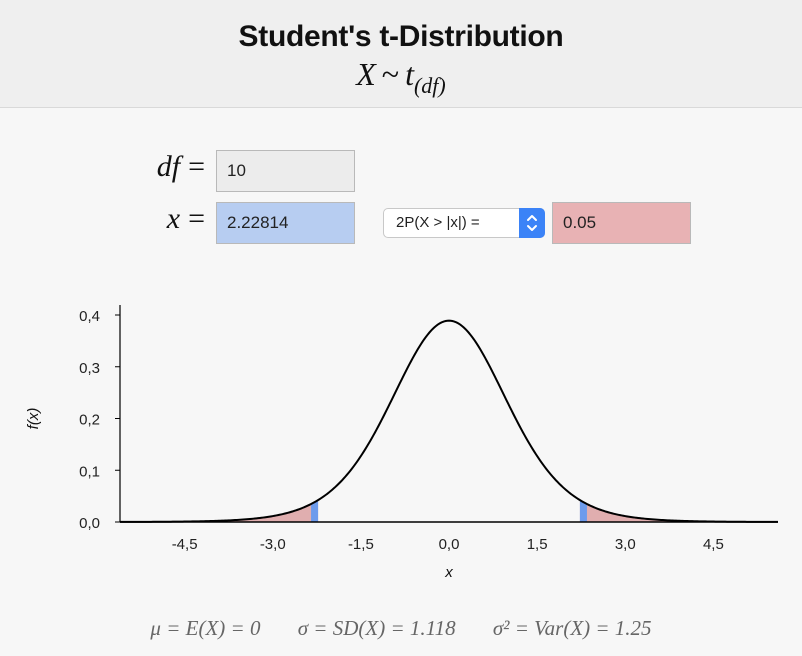  I want to click on formula-dist: t, so click(409, 74).